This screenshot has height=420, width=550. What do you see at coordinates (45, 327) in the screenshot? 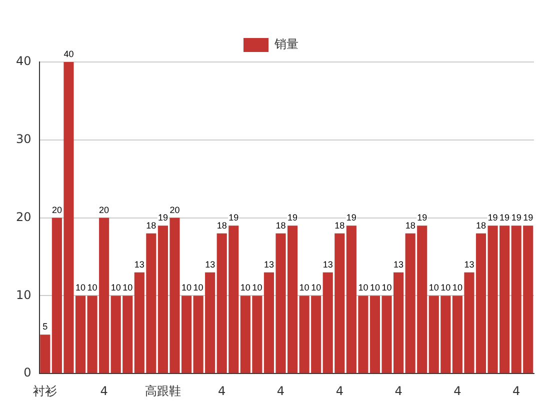
I see `data-label: 5` at bounding box center [45, 327].